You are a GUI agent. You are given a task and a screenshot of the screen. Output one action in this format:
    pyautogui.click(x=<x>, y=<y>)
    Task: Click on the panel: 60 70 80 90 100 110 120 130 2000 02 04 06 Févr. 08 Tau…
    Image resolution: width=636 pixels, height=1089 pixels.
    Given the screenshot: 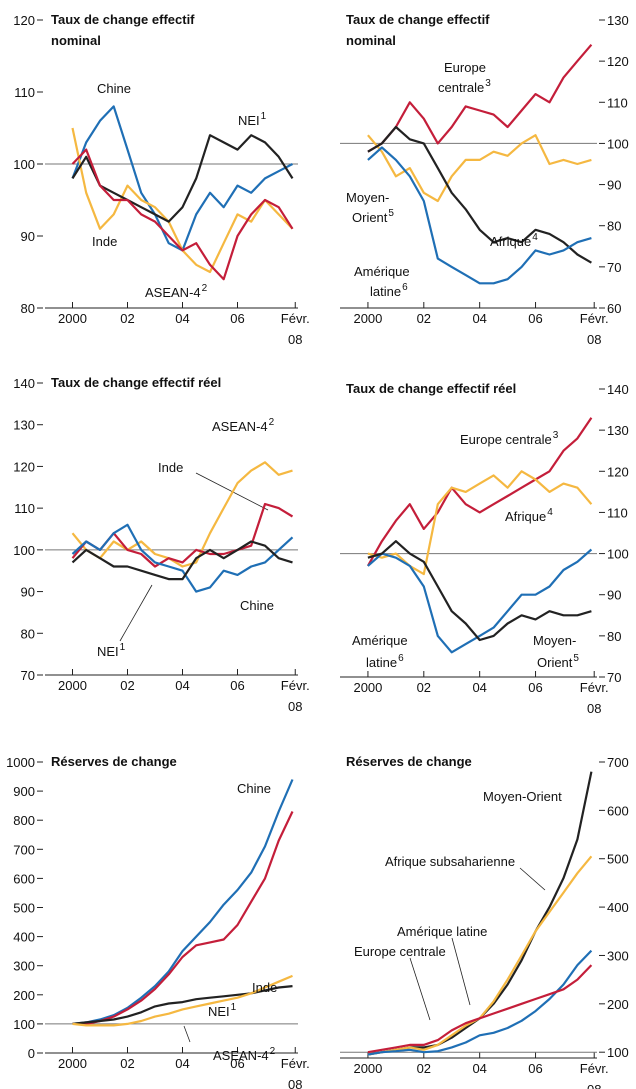 What is the action you would take?
    pyautogui.click(x=484, y=179)
    